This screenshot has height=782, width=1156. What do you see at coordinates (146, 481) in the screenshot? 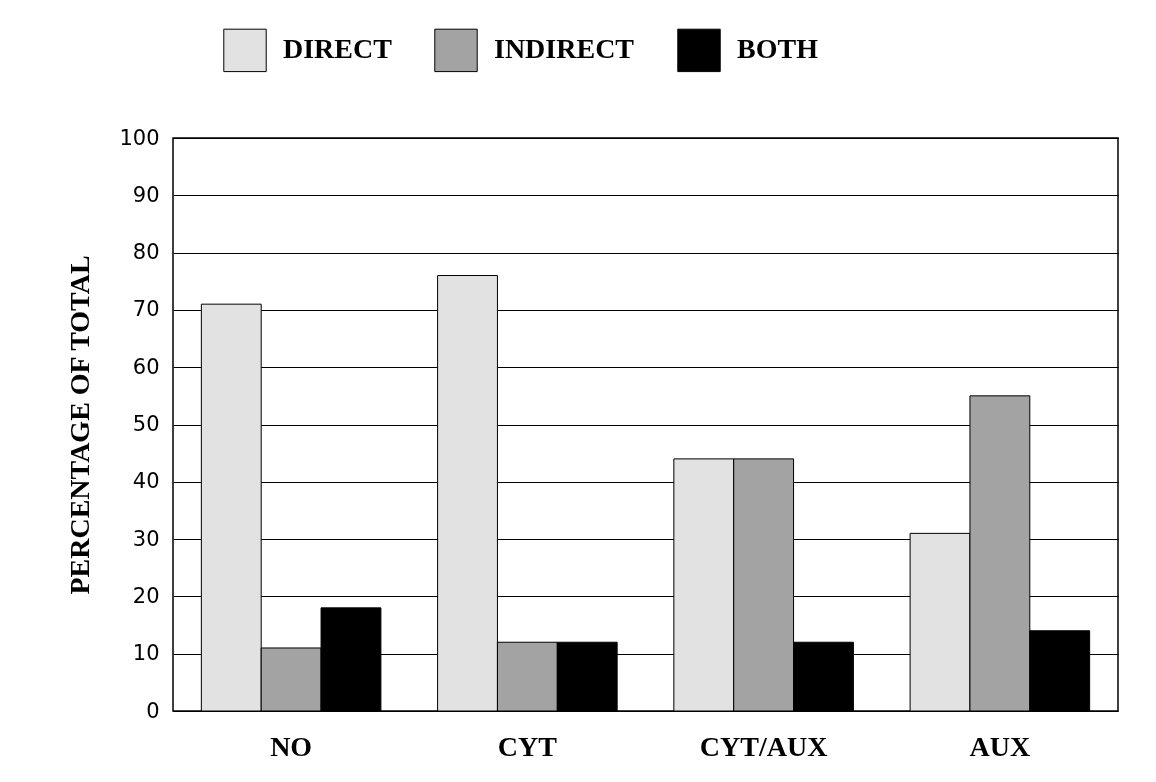
I see `y-tick-label: 40` at bounding box center [146, 481].